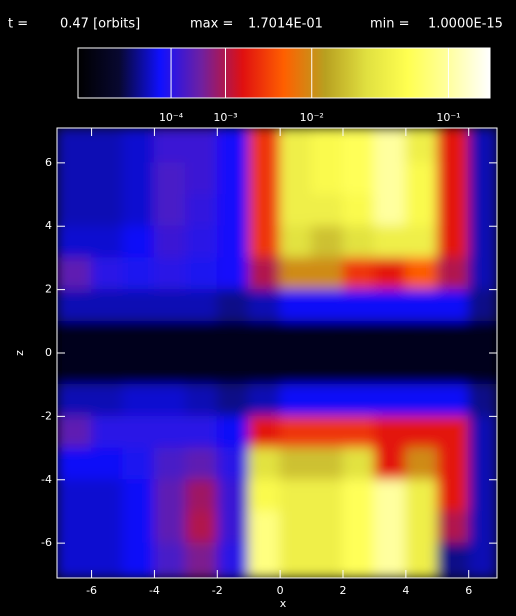 This screenshot has width=516, height=616. I want to click on x-tick-label: 0, so click(280, 590).